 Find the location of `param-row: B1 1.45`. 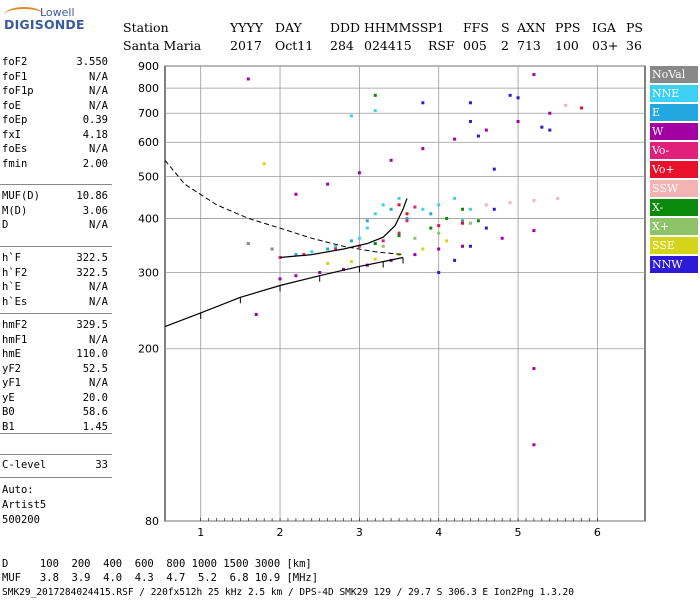

param-row: B1 1.45 is located at coordinates (55, 428).